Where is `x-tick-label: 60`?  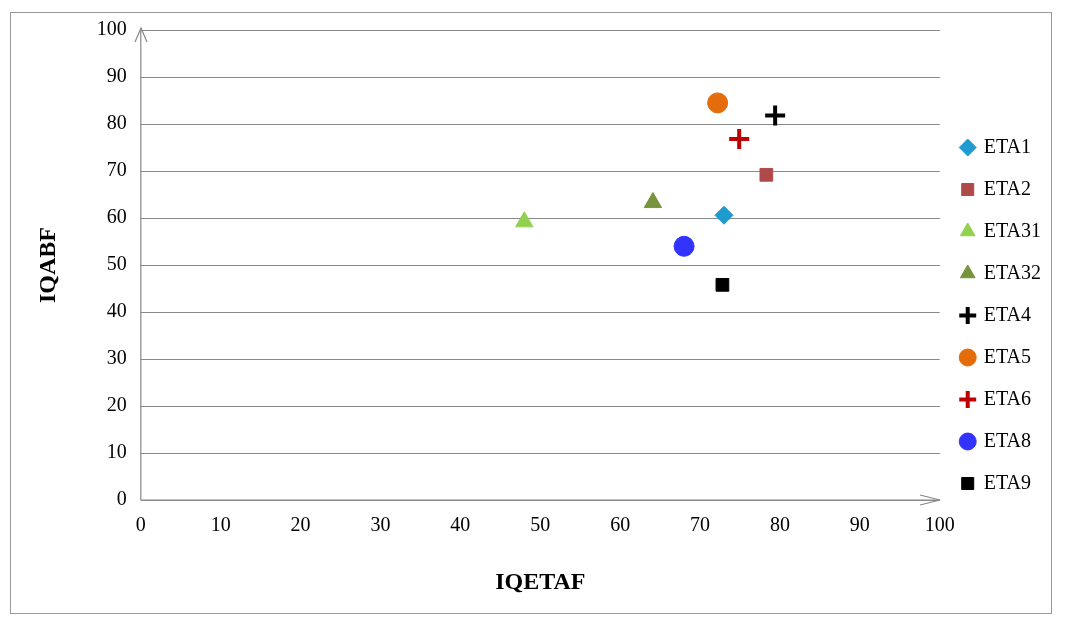
x-tick-label: 60 is located at coordinates (620, 524).